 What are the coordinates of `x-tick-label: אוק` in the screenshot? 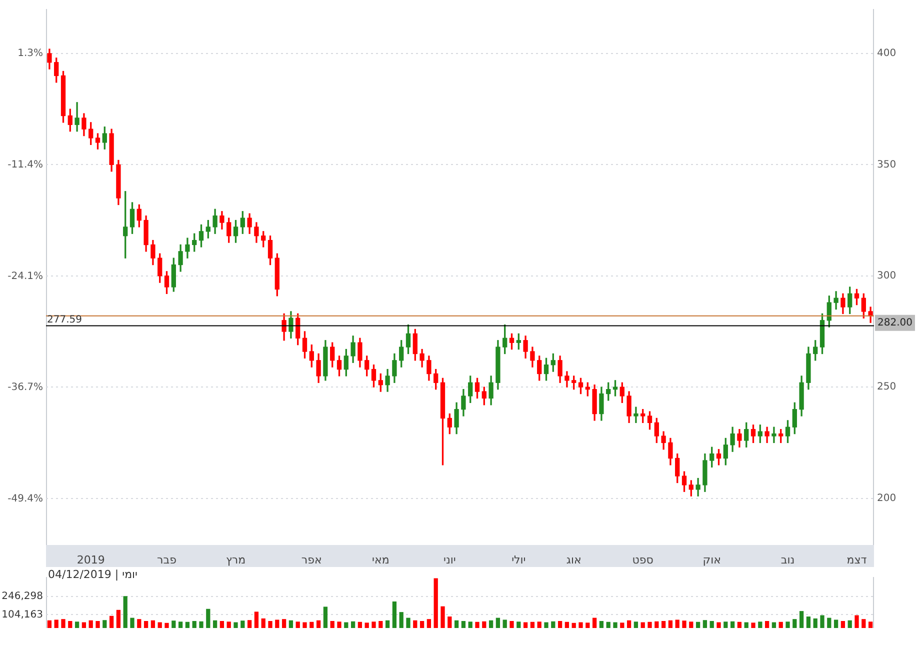 It's located at (711, 559).